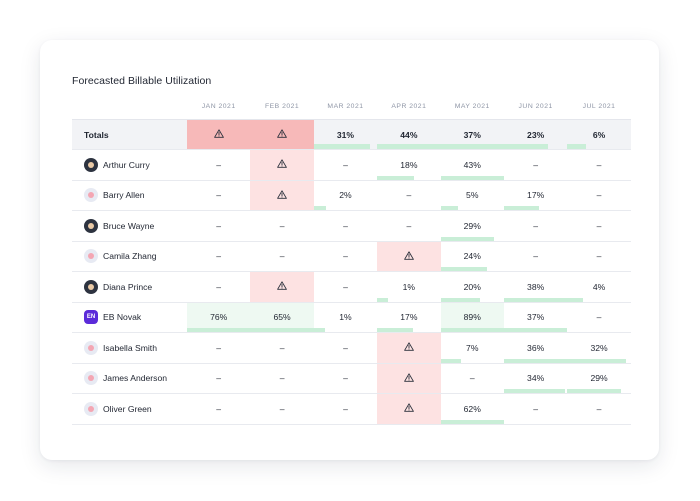 The width and height of the screenshot is (700, 501). I want to click on utilization-cell: 38%, so click(535, 287).